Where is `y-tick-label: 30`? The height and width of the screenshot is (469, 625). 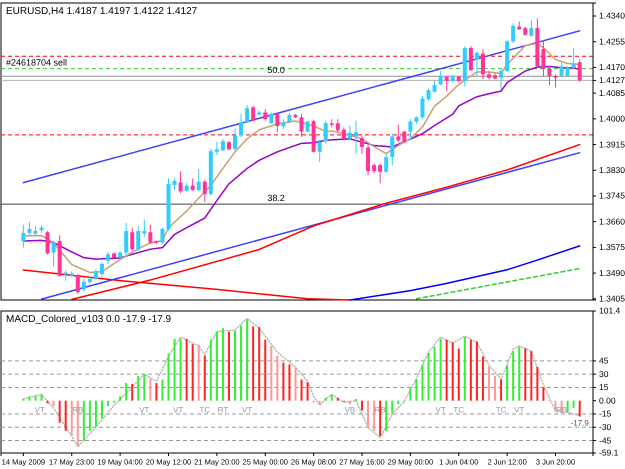 y-tick-label: 30 is located at coordinates (604, 373).